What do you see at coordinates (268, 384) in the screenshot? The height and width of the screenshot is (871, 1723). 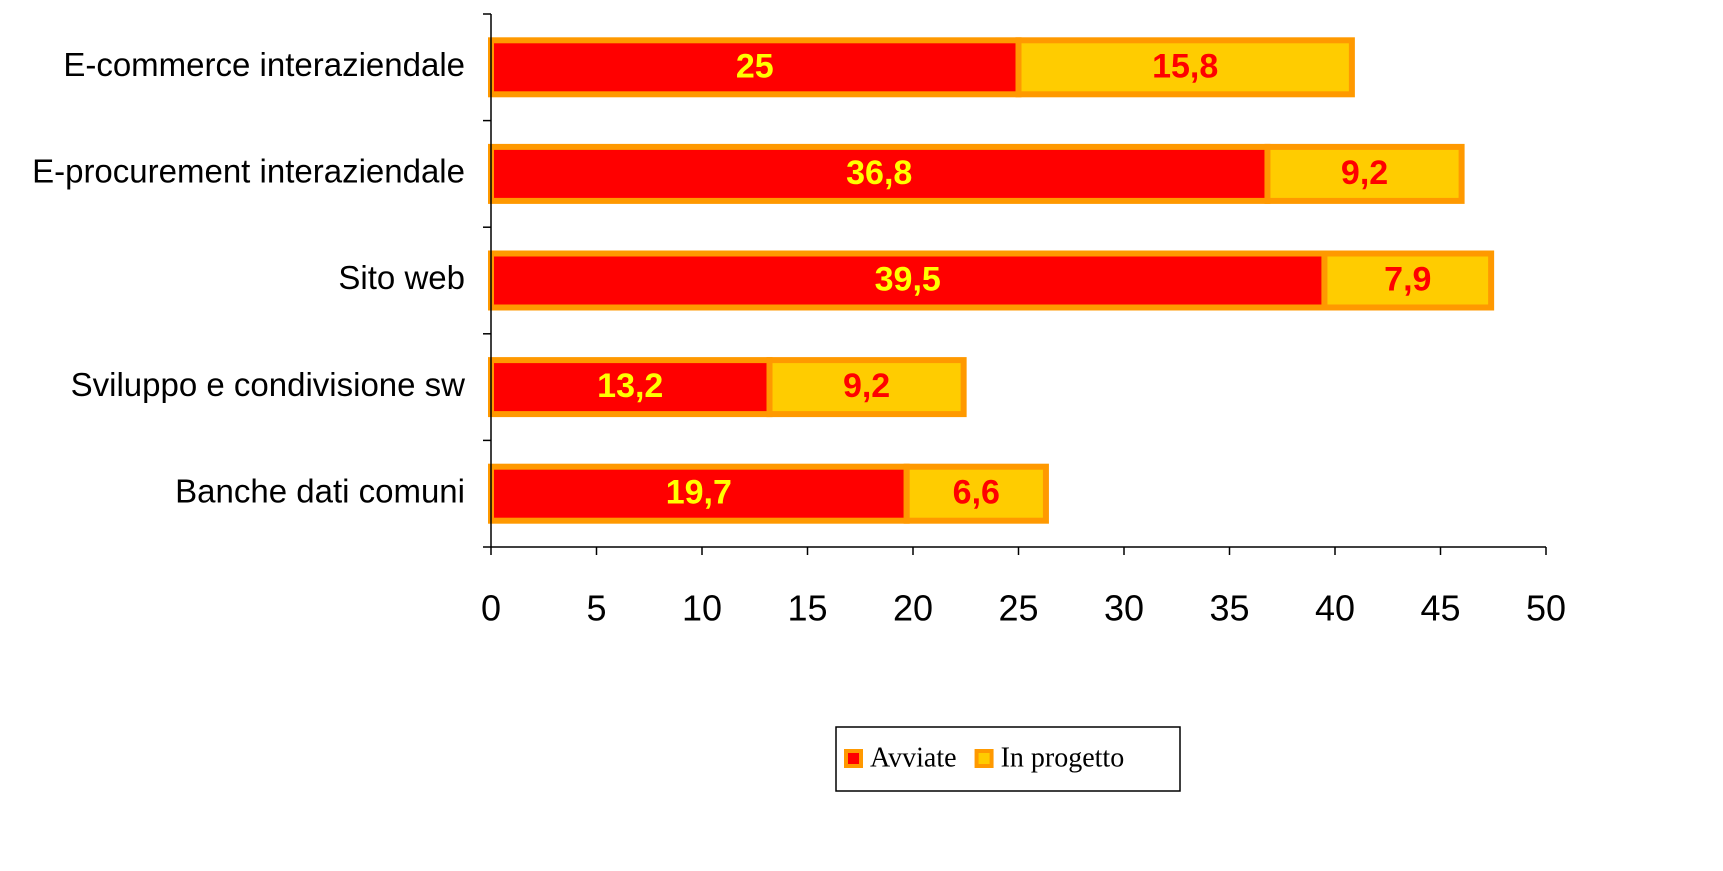 I see `y-tick-label: Sviluppo e condivisione sw` at bounding box center [268, 384].